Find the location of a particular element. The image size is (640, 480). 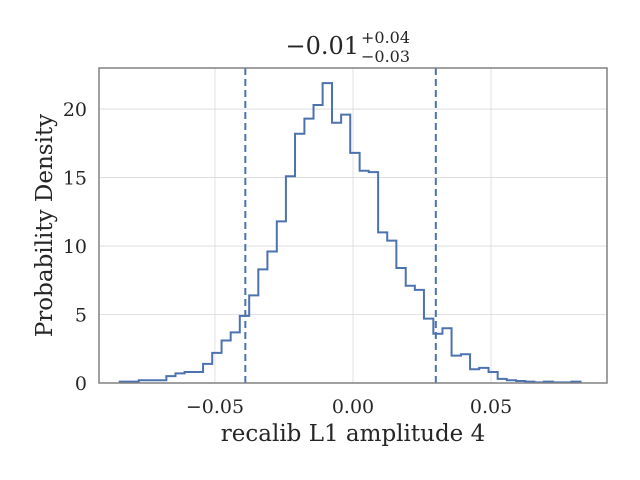

y-axis-label: Probability Density is located at coordinates (45, 225).